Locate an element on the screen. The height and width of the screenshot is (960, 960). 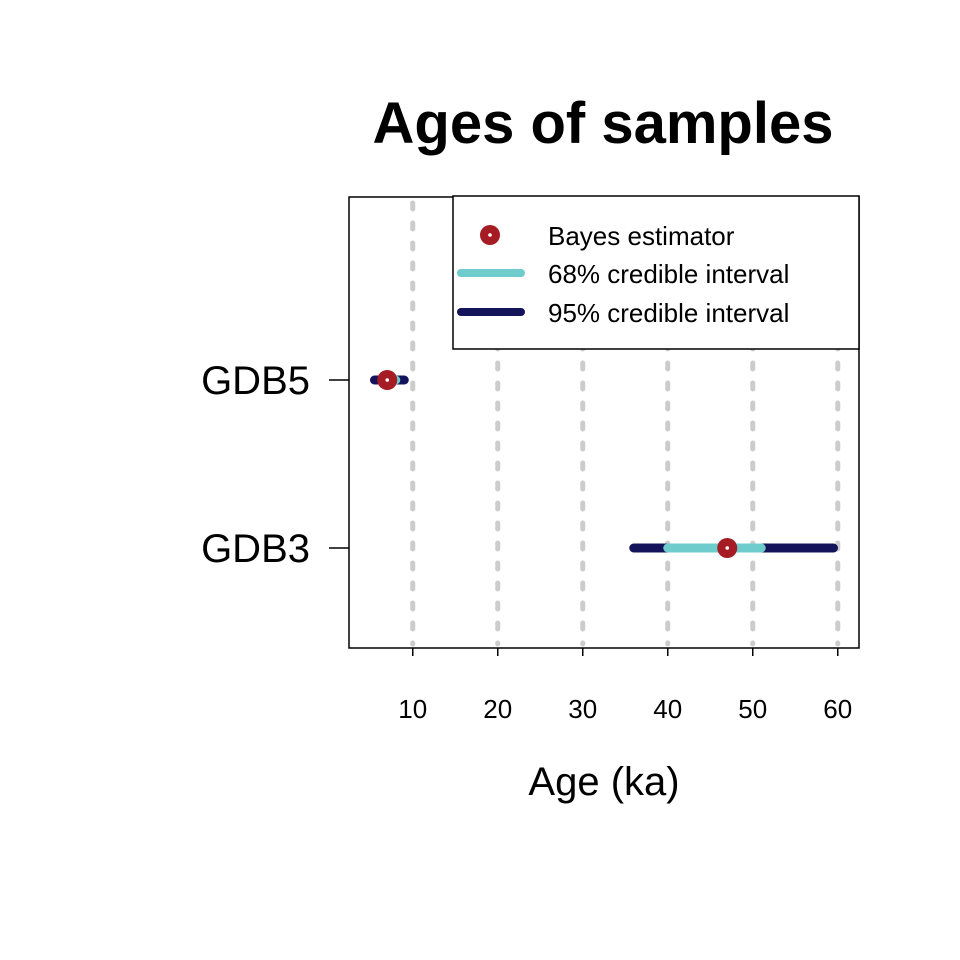
legend-bayes-marker-center is located at coordinates (490, 235).